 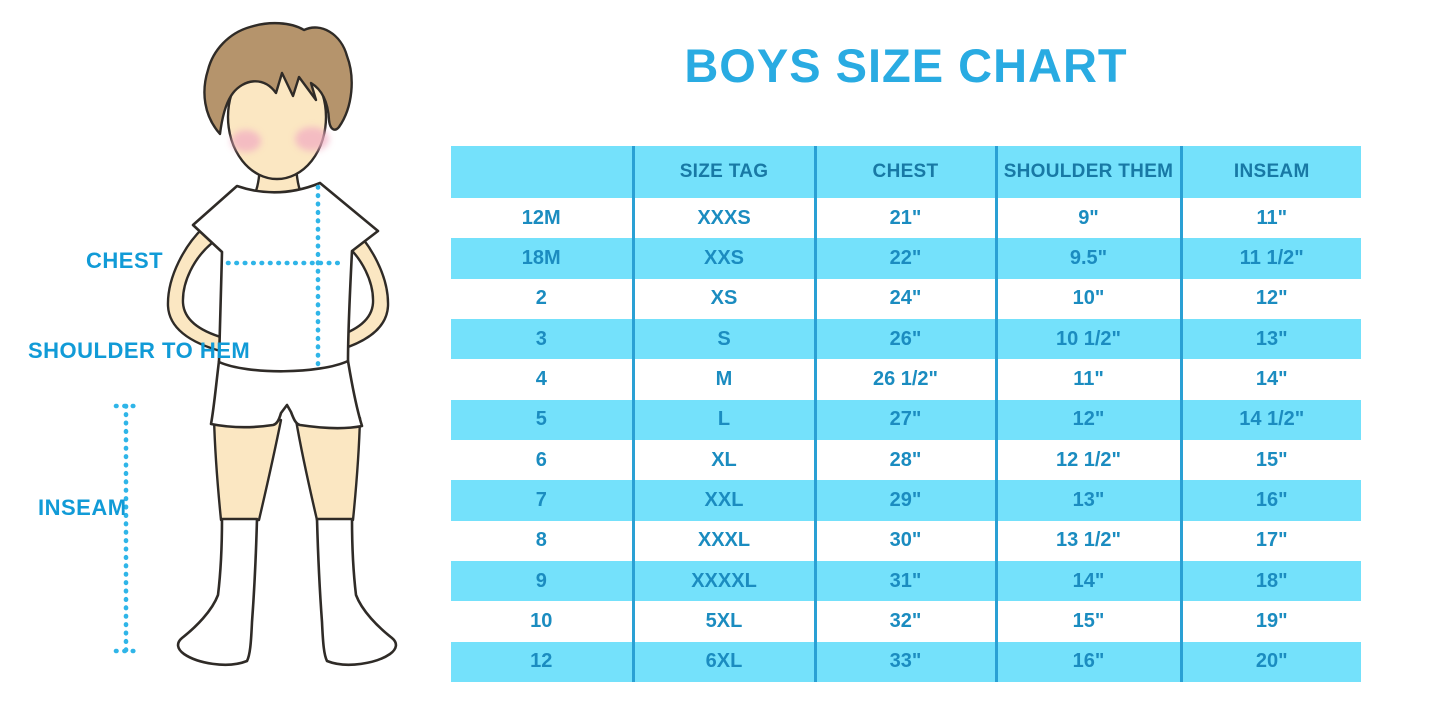 What do you see at coordinates (542, 500) in the screenshot?
I see `table-cell: 7` at bounding box center [542, 500].